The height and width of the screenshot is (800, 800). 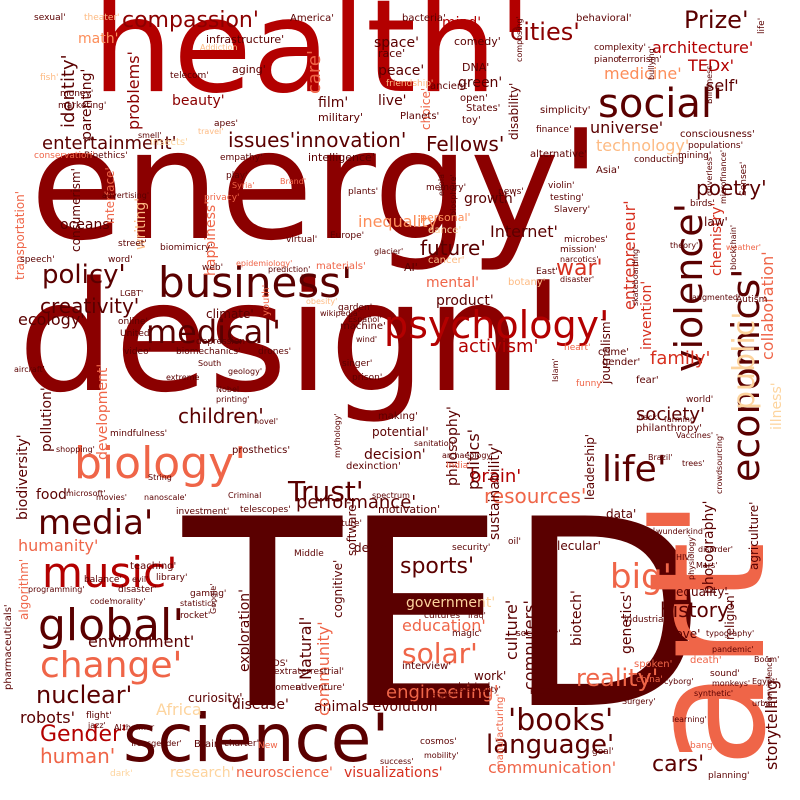 I want to click on word-aids: AIDS', so click(x=276, y=664).